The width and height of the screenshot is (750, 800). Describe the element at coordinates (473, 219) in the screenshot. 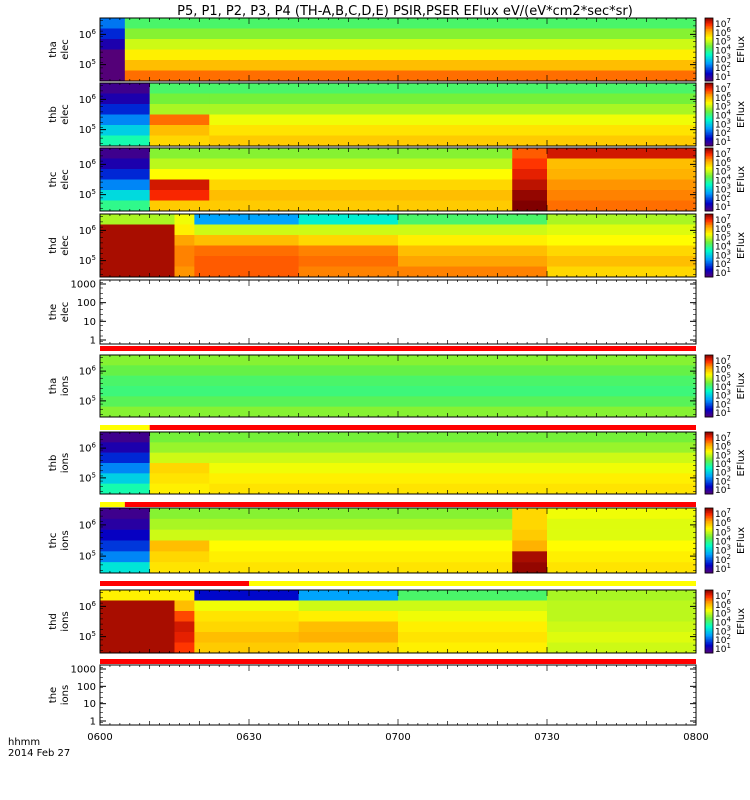

I see `cell-thd-elec-b4-r0` at that location.